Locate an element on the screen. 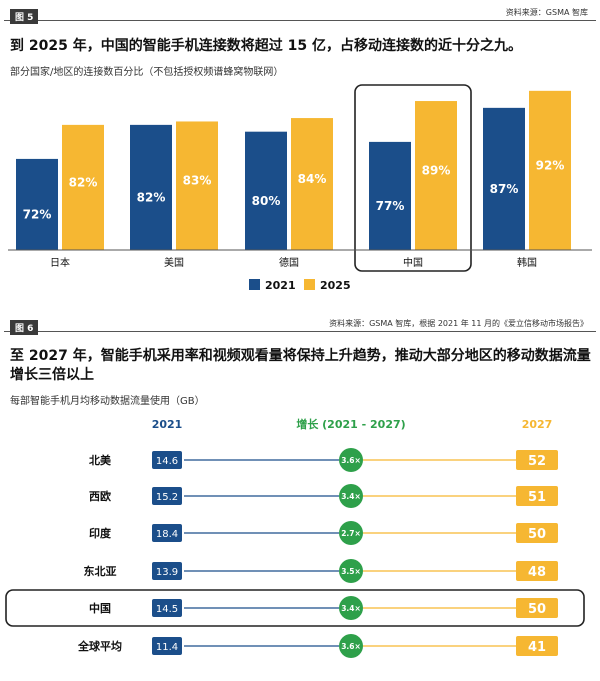 This screenshot has height=681, width=600. category-label-日本: 日本 is located at coordinates (60, 262).